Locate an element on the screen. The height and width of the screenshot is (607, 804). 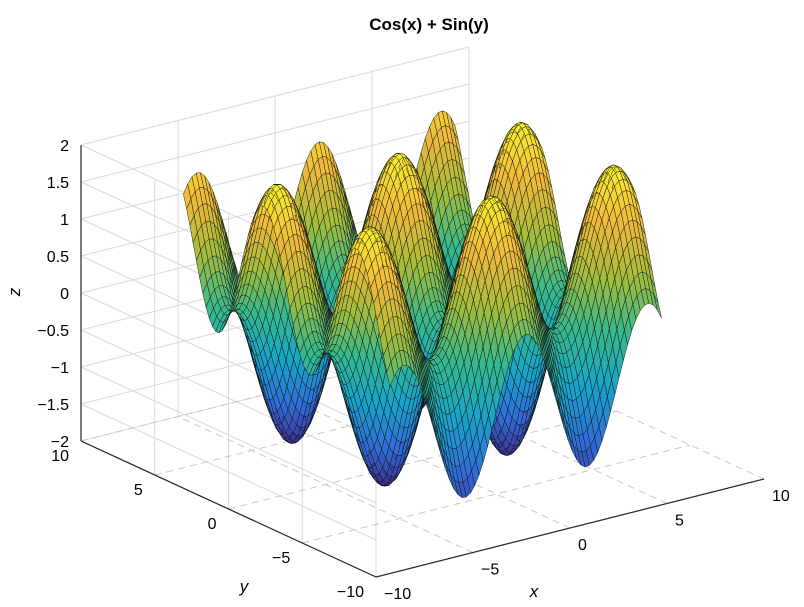
z-axis-label: z is located at coordinates (14, 292).